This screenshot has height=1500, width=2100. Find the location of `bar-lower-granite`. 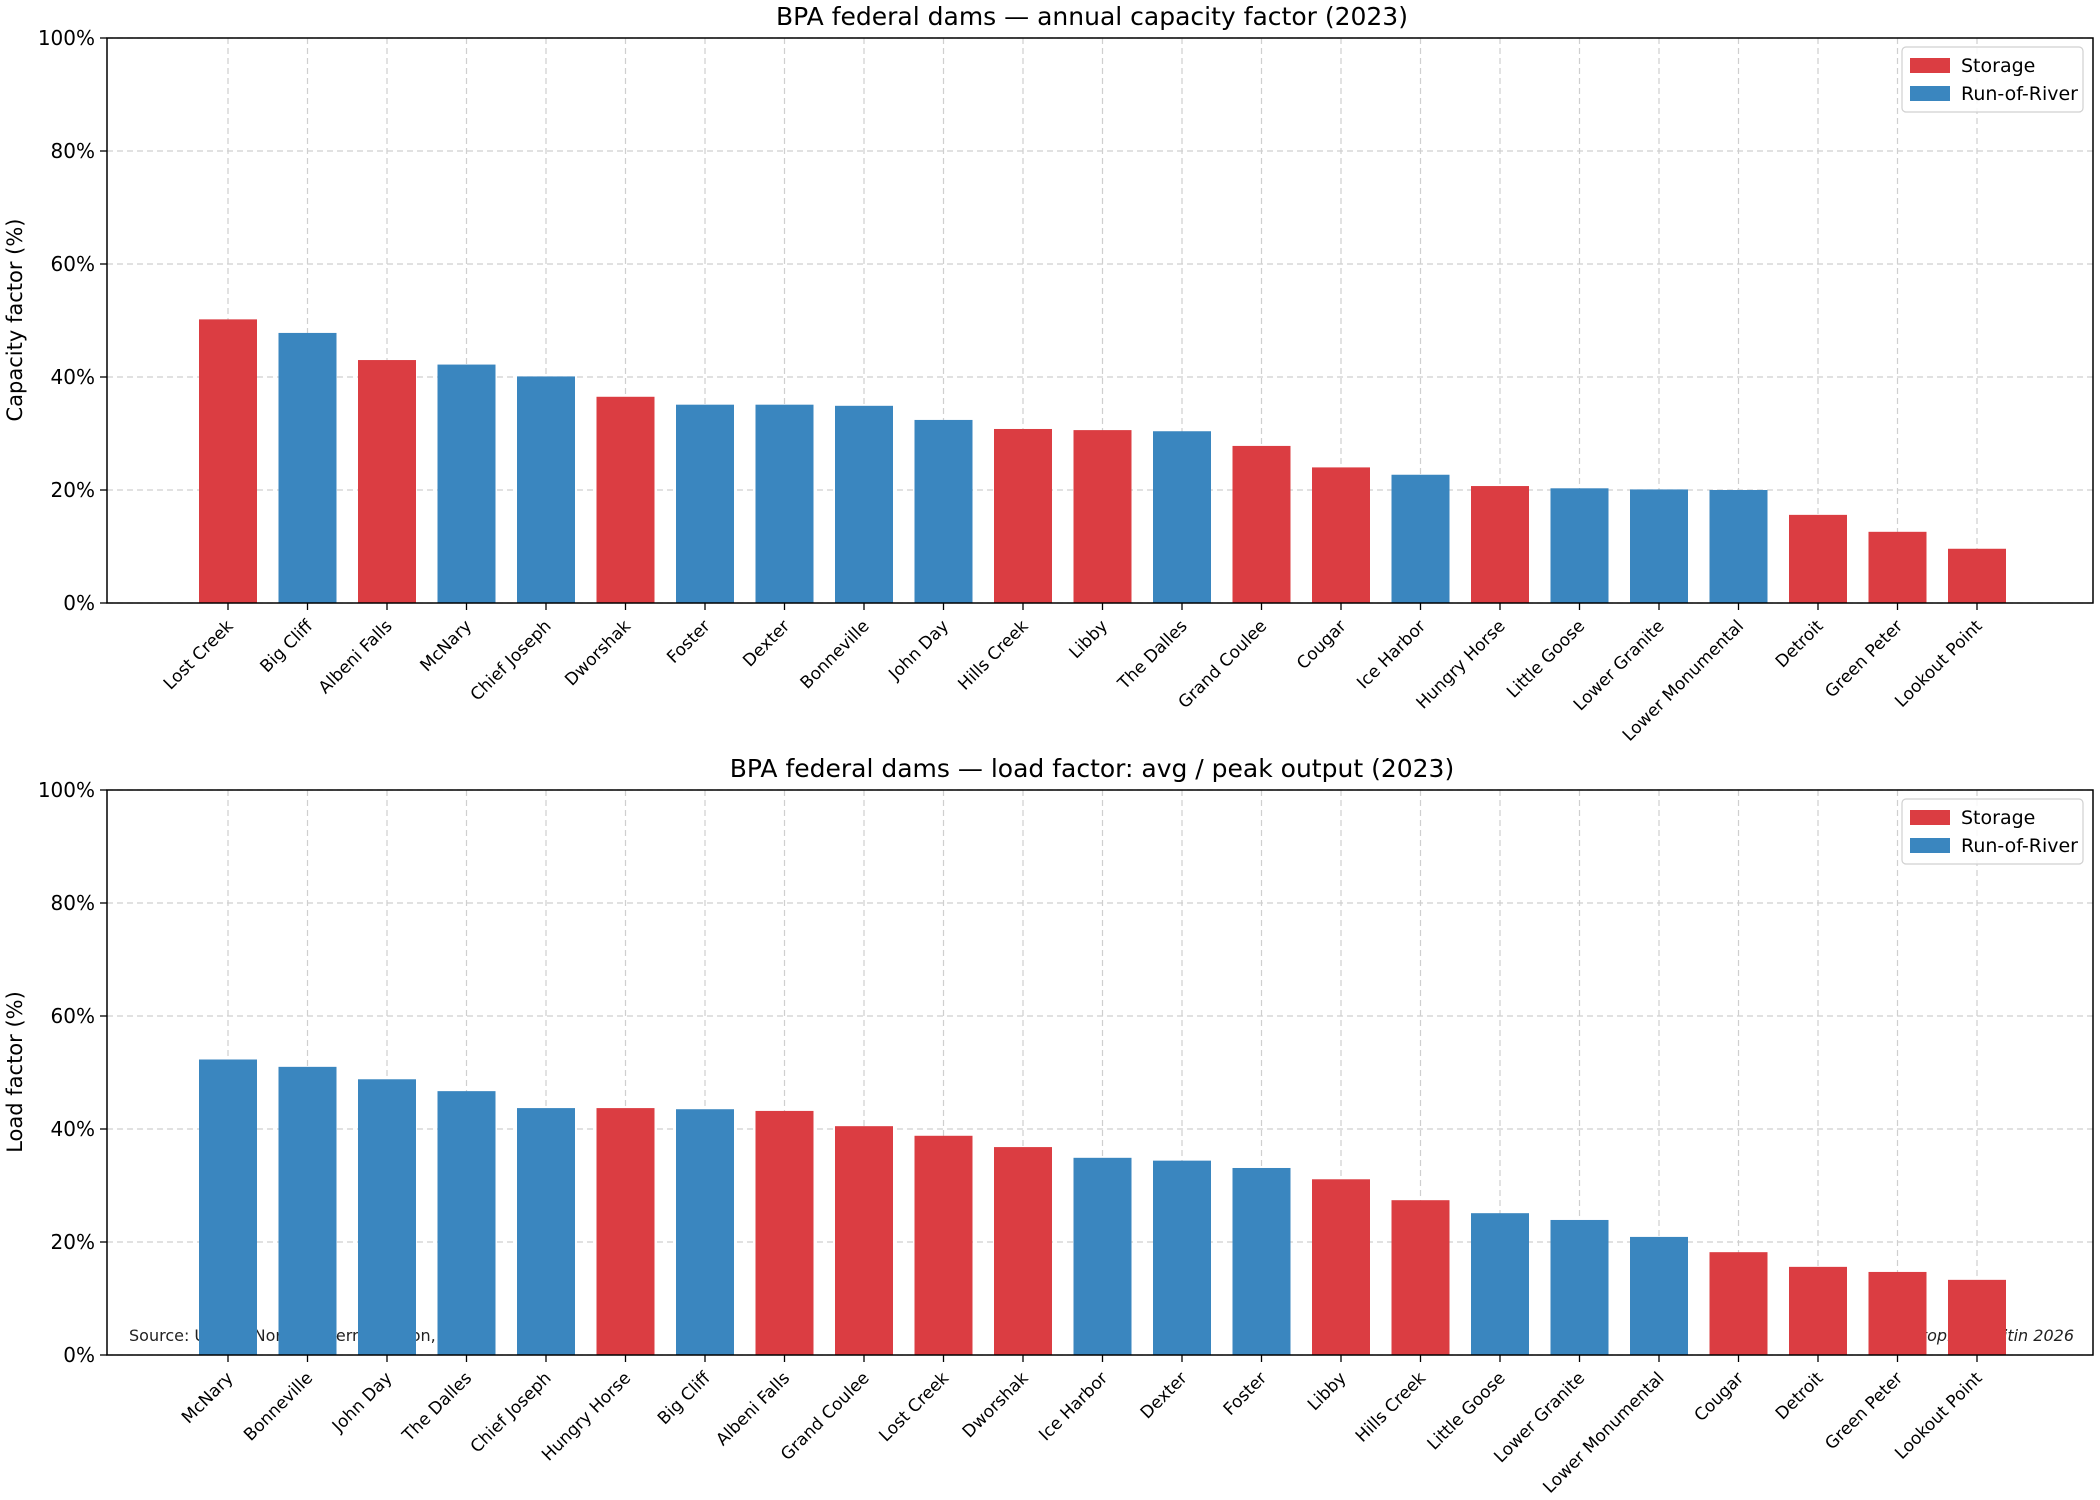

bar-lower-granite is located at coordinates (1659, 546).